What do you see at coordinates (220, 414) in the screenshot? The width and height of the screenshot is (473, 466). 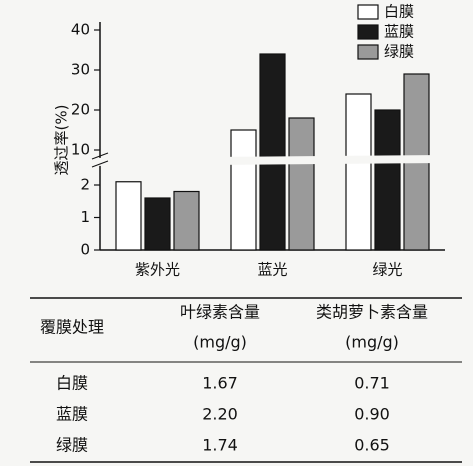 I see `table-cell: 2.20` at bounding box center [220, 414].